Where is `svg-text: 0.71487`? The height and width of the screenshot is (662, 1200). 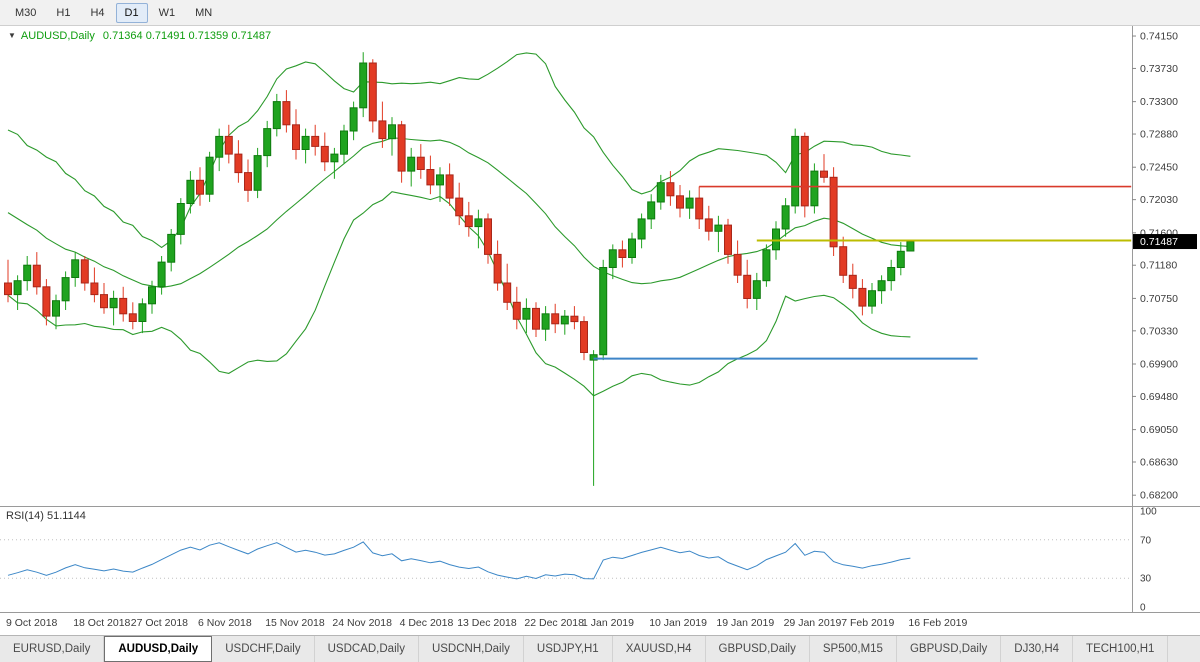 svg-text: 0.71487 is located at coordinates (1159, 242).